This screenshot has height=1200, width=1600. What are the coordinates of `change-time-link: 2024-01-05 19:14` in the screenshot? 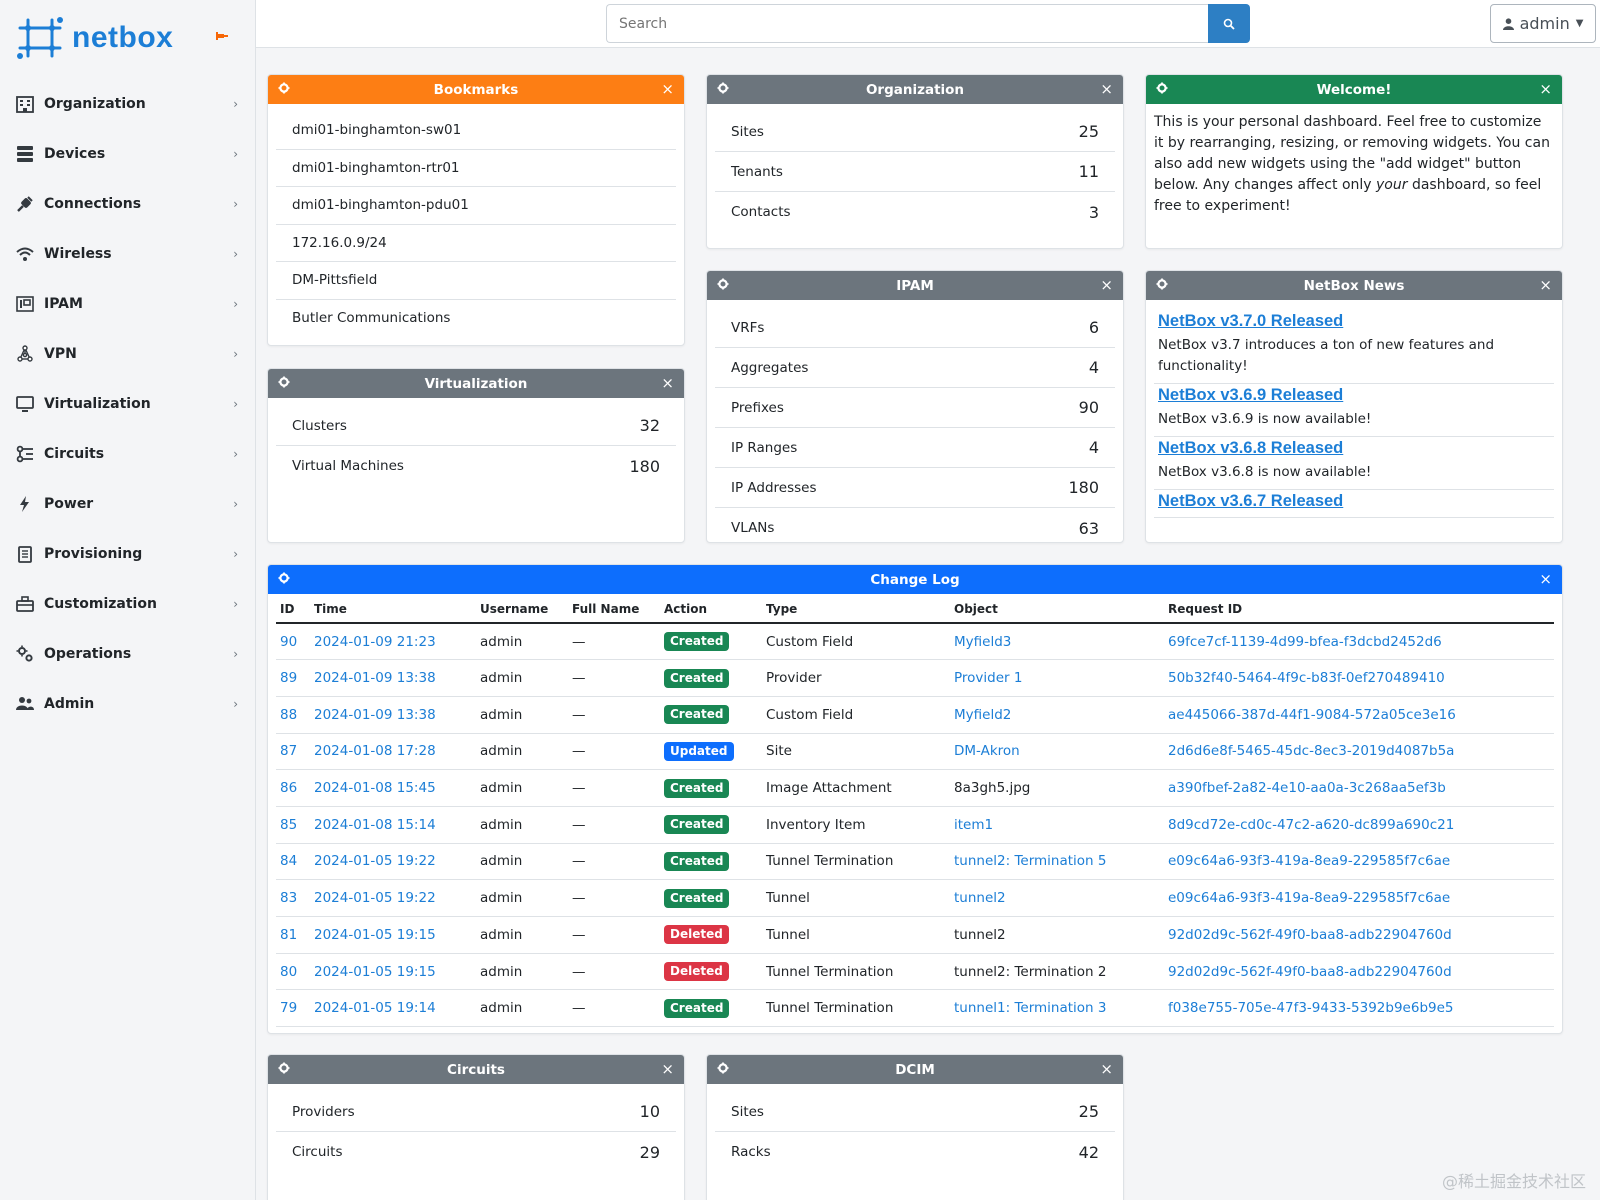 It's located at (375, 1008).